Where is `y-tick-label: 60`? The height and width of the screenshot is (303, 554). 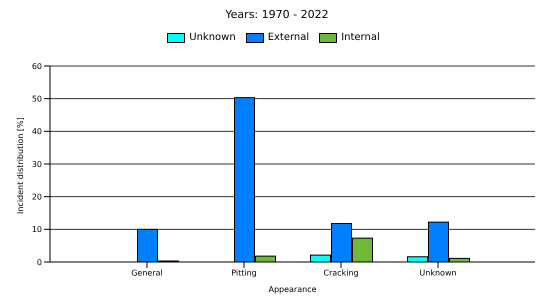
y-tick-label: 60 is located at coordinates (37, 66).